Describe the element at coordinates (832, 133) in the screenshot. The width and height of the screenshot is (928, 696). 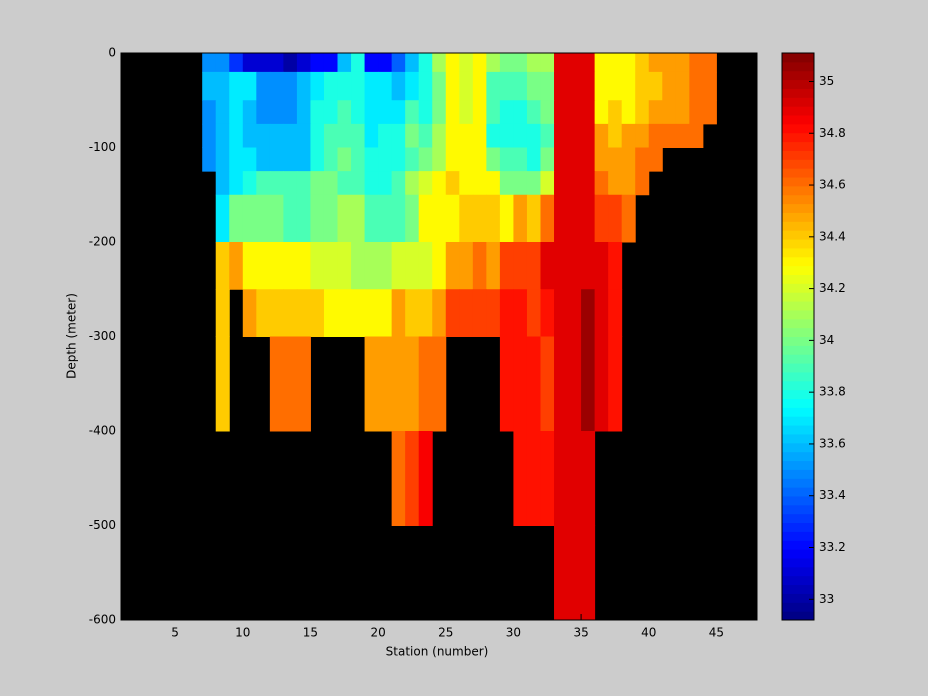
I see `colorbar-tick-label: 34.8` at that location.